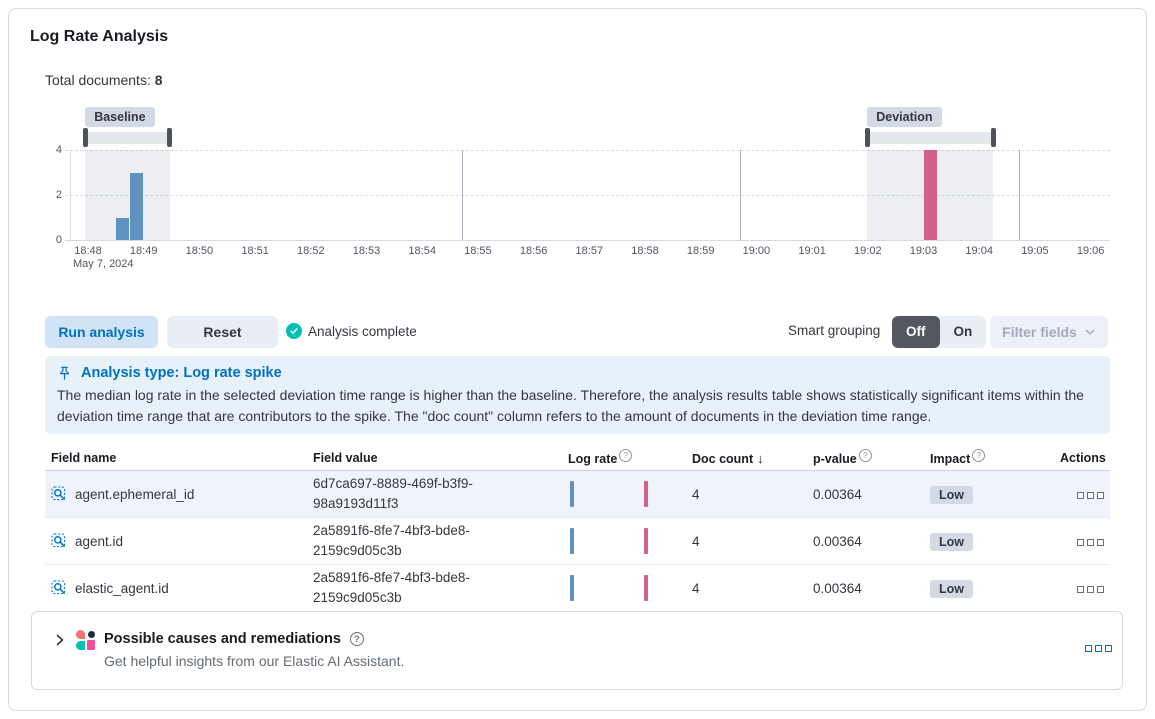 This screenshot has height=719, width=1155. I want to click on smart-grouping-toggle: Off On, so click(939, 332).